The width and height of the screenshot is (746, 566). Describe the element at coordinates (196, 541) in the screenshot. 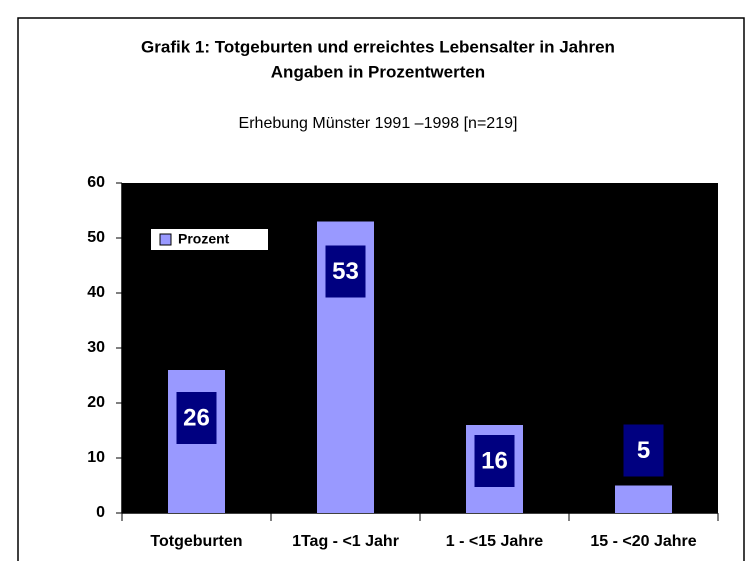

I see `x-tick-label: Totgeburten` at that location.